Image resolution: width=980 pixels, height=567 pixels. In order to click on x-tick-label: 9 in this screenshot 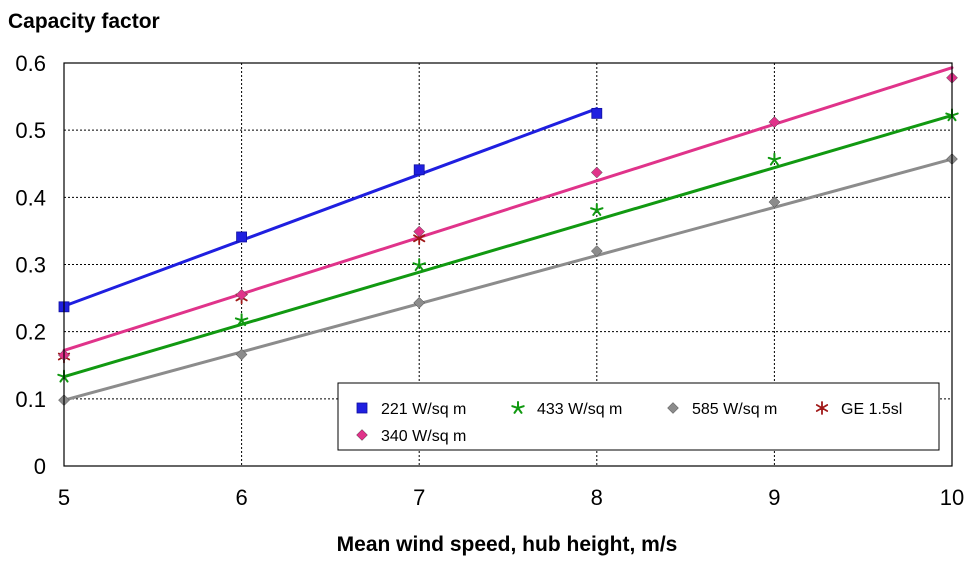, I will do `click(774, 497)`.